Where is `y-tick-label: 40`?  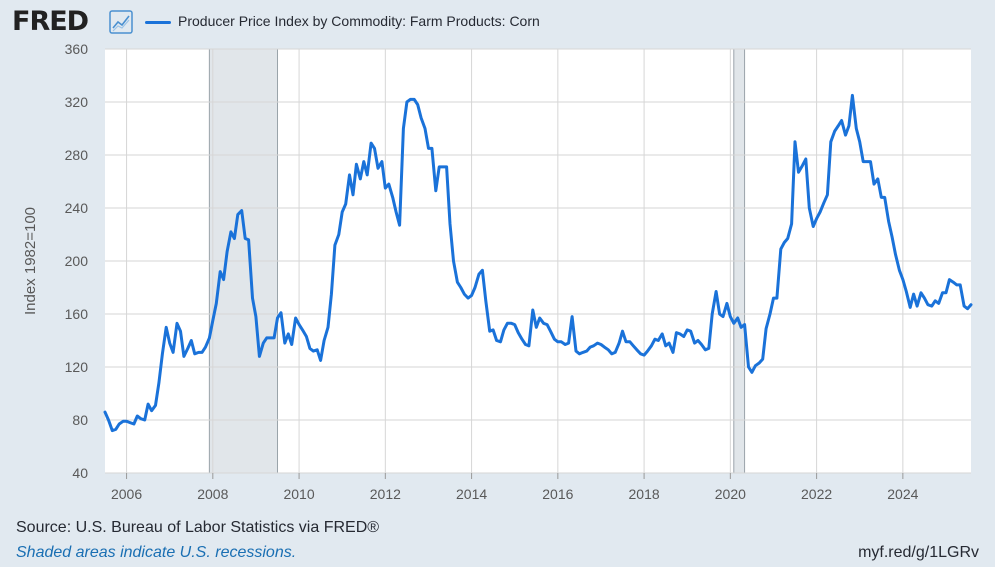 y-tick-label: 40 is located at coordinates (80, 473).